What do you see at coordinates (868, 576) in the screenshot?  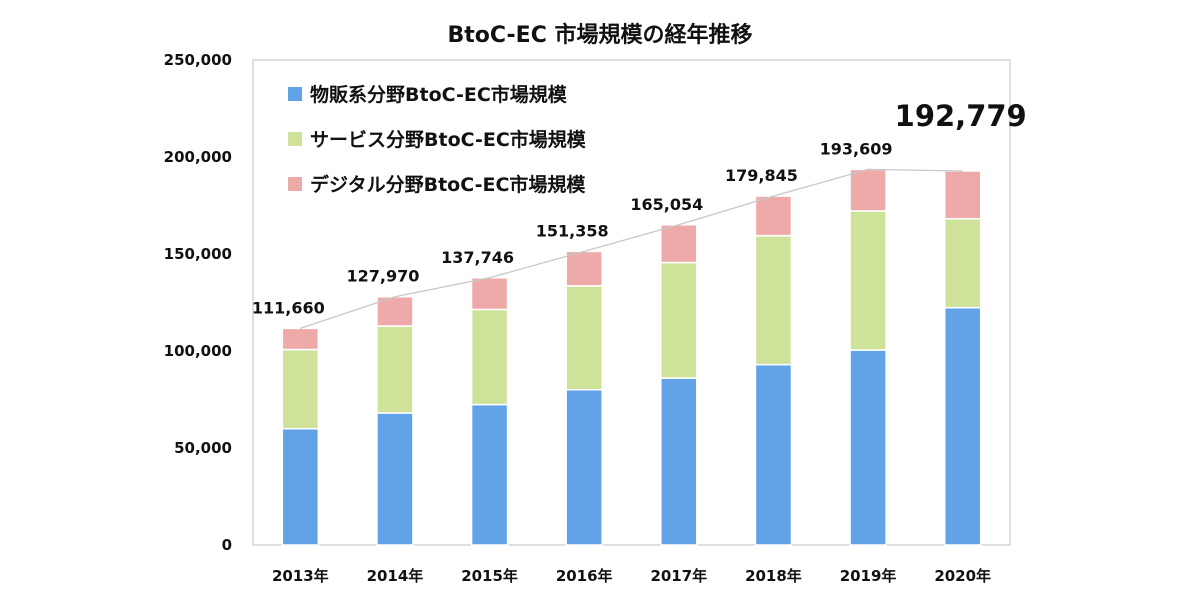 I see `x-tick-label: 2019年` at bounding box center [868, 576].